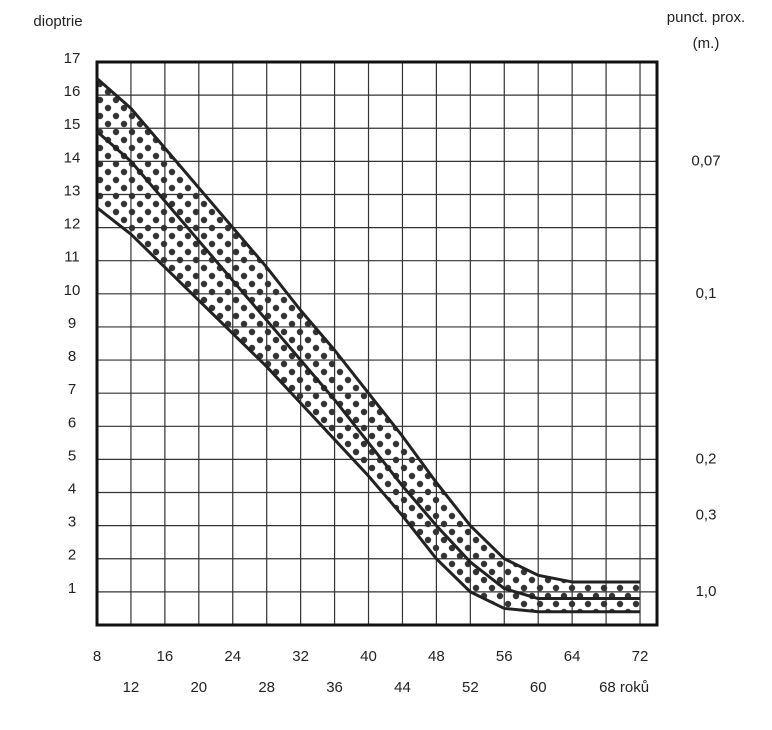 Image resolution: width=772 pixels, height=730 pixels. Describe the element at coordinates (402, 687) in the screenshot. I see `x-tick-label: 44` at that location.